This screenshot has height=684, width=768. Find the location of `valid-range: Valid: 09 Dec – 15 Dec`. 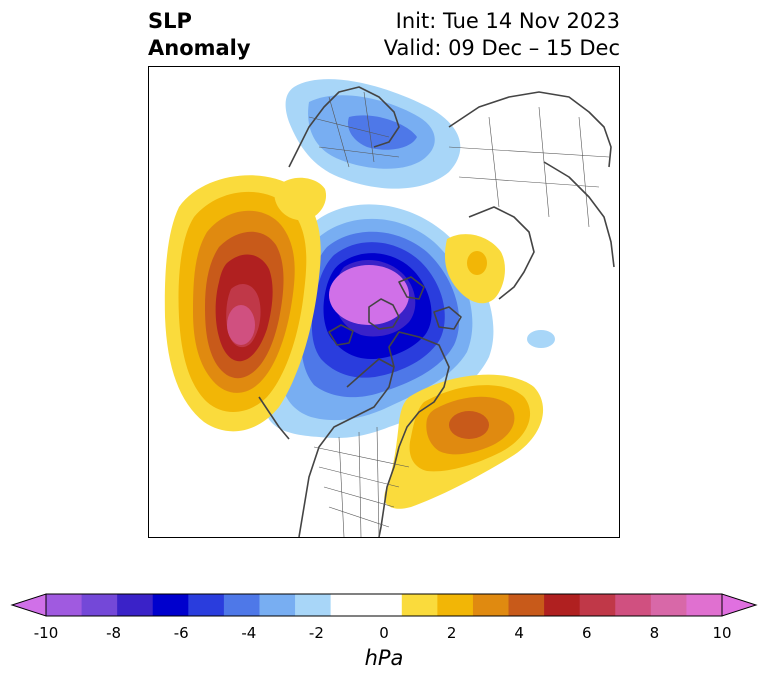

valid-range: Valid: 09 Dec – 15 Dec is located at coordinates (501, 48).